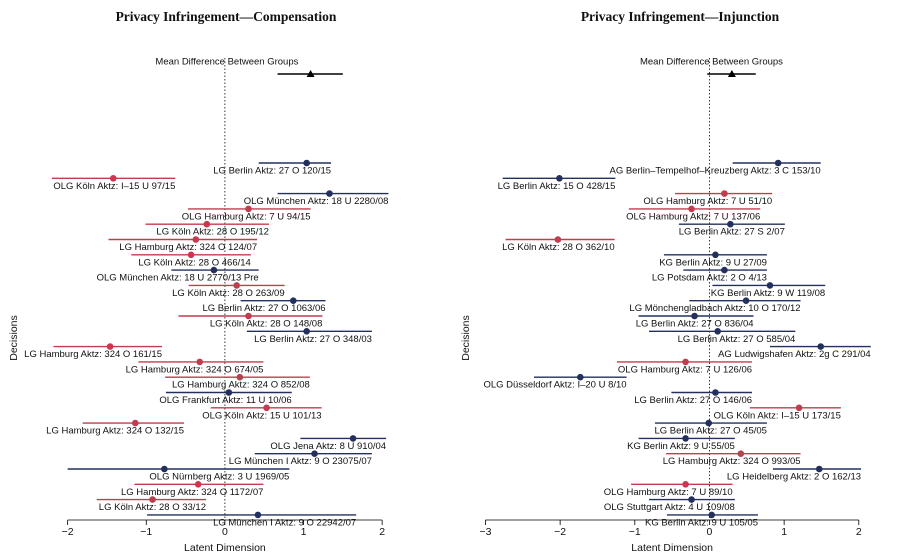  What do you see at coordinates (382, 532) in the screenshot?
I see `x-tick-label: 2` at bounding box center [382, 532].